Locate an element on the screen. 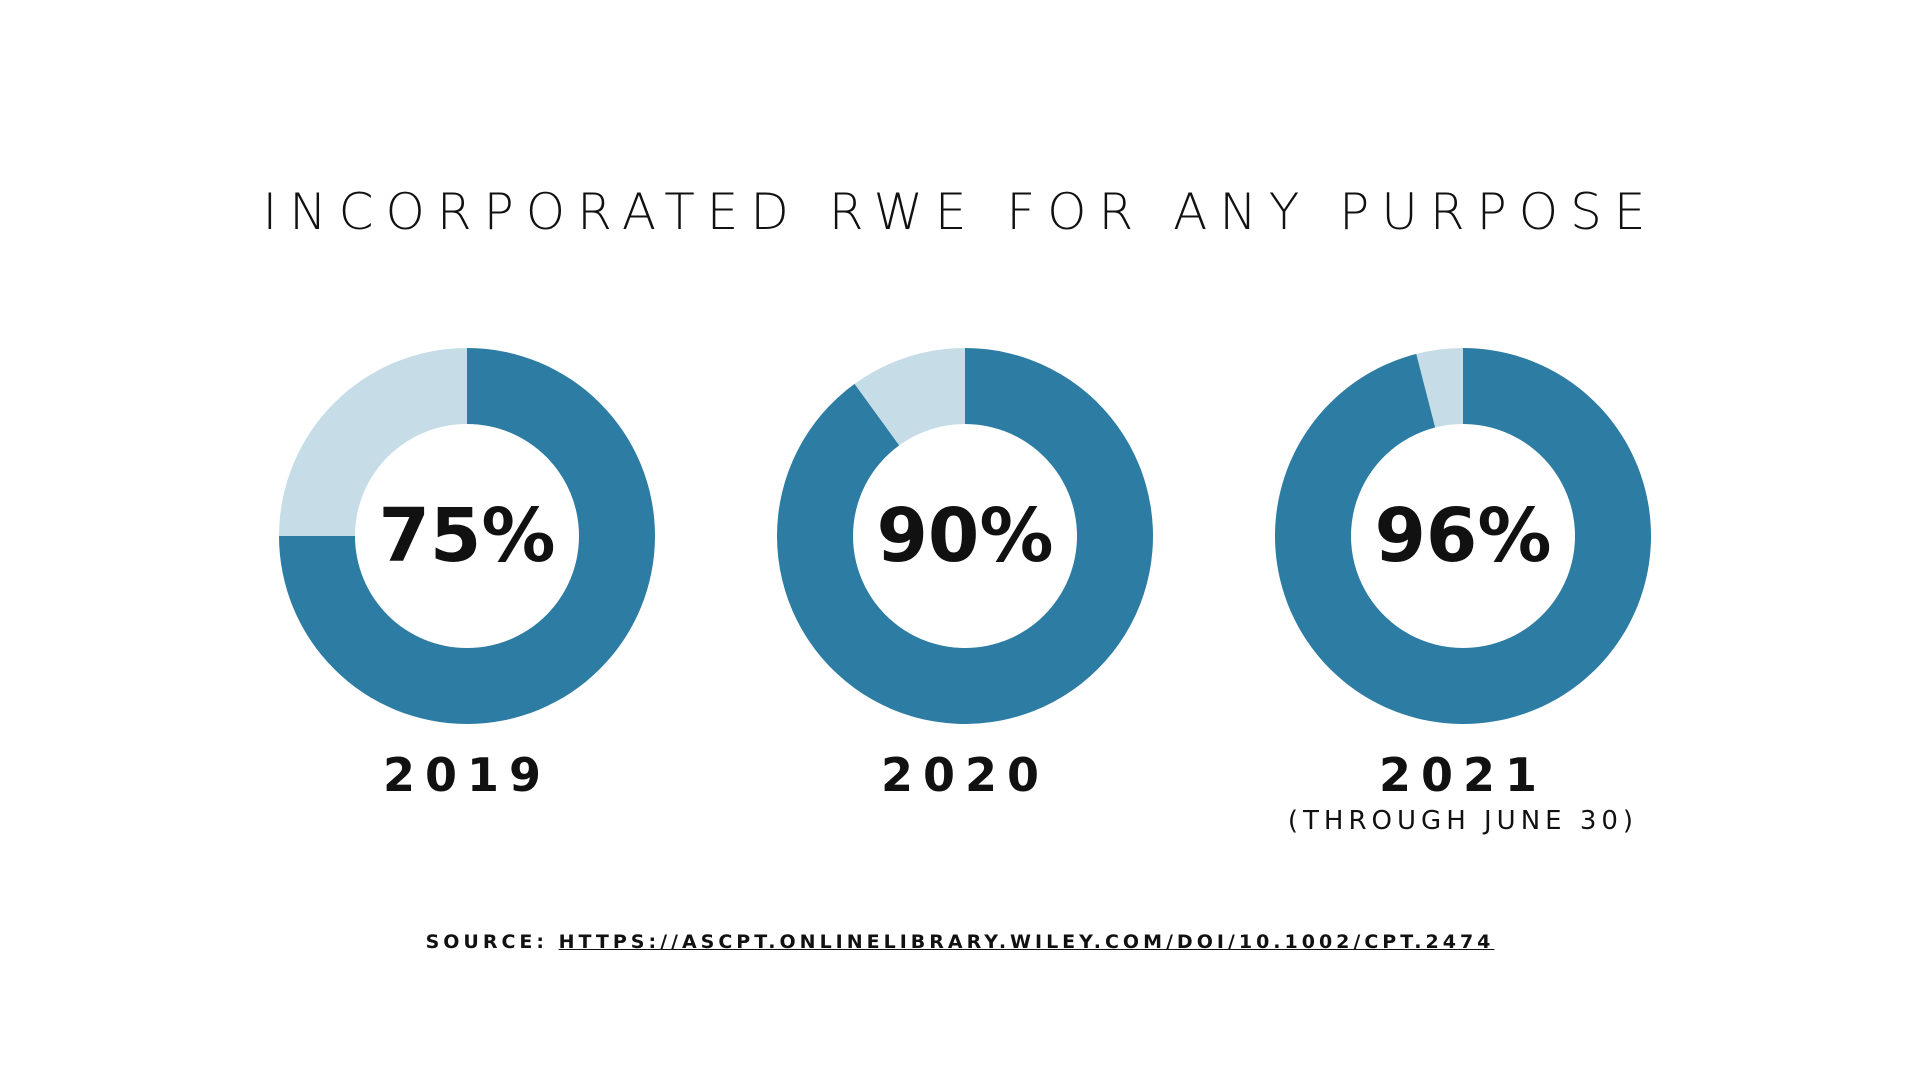 The image size is (1920, 1080). year-label-2019: 2019 is located at coordinates (467, 775).